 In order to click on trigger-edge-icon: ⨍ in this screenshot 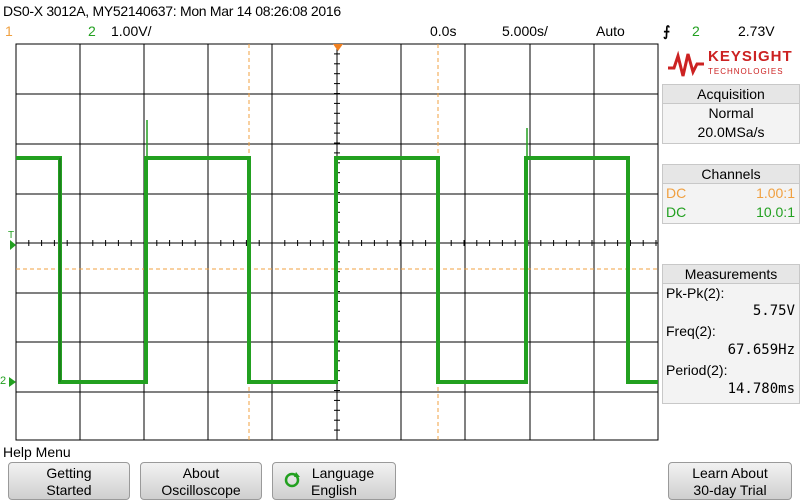, I will do `click(667, 31)`.